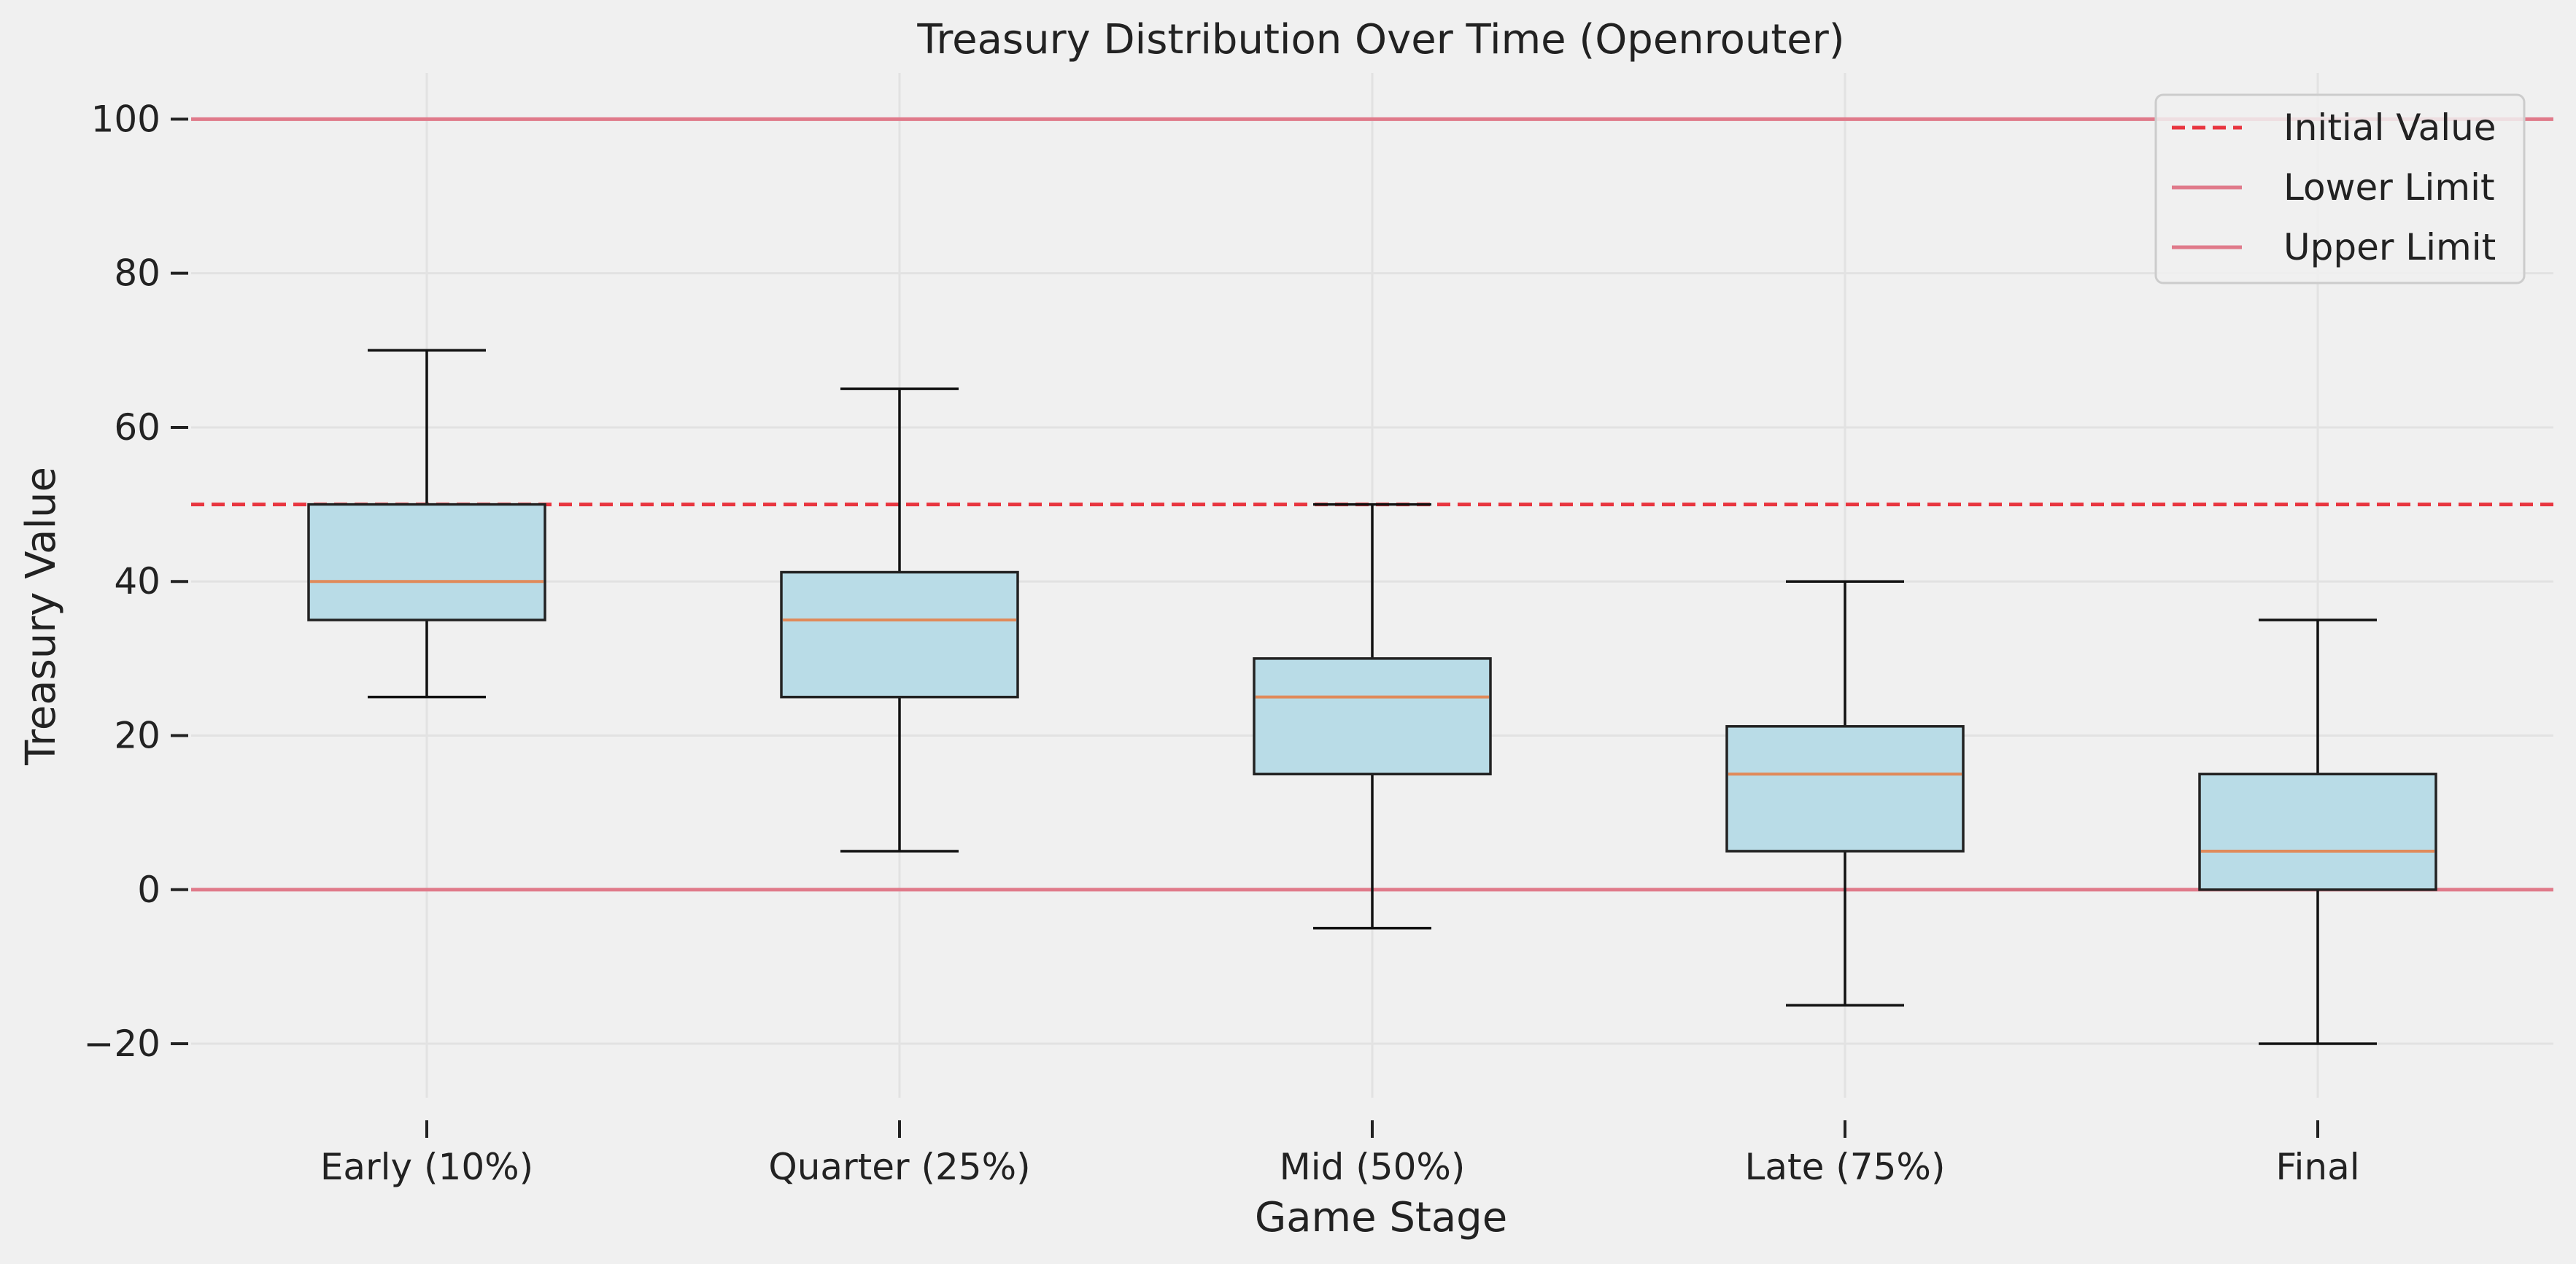  I want to click on x-tick-label: Mid (50%), so click(1373, 1167).